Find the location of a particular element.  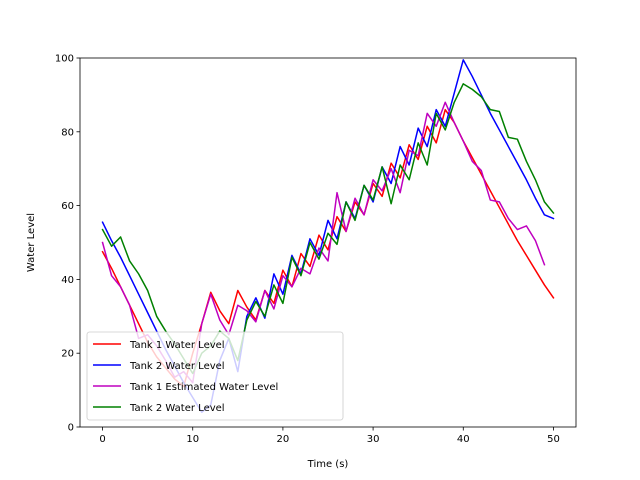

x-tick-label: 30 is located at coordinates (373, 439).